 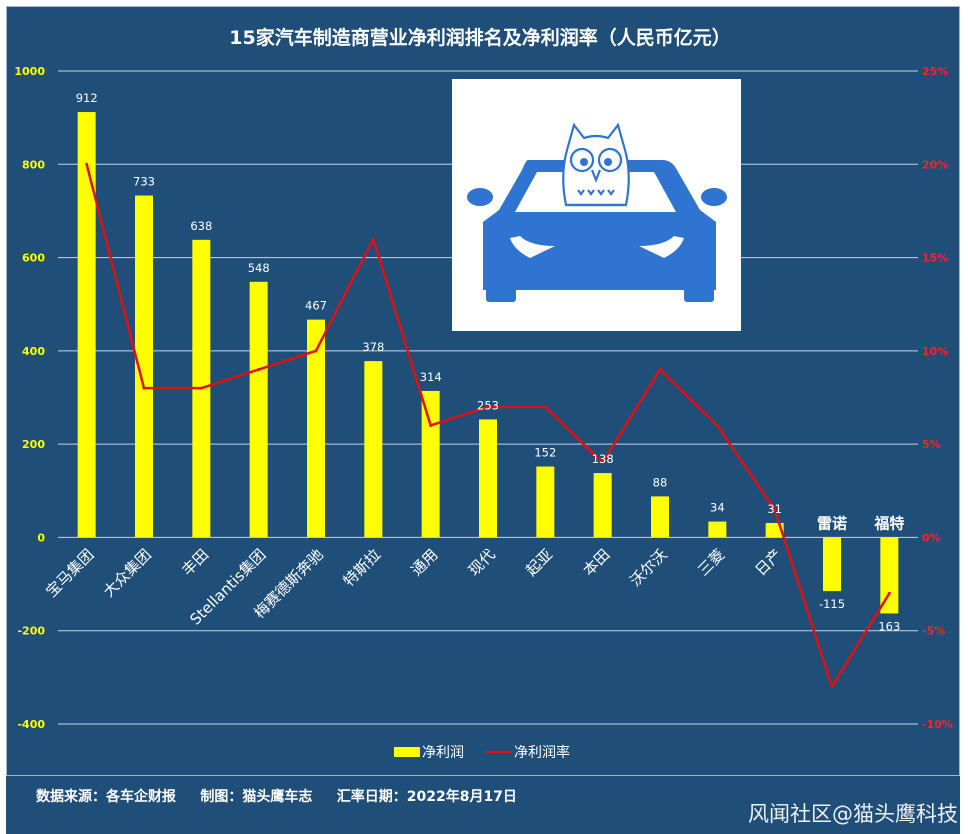 I want to click on legend-swatch-bar, so click(x=407, y=752).